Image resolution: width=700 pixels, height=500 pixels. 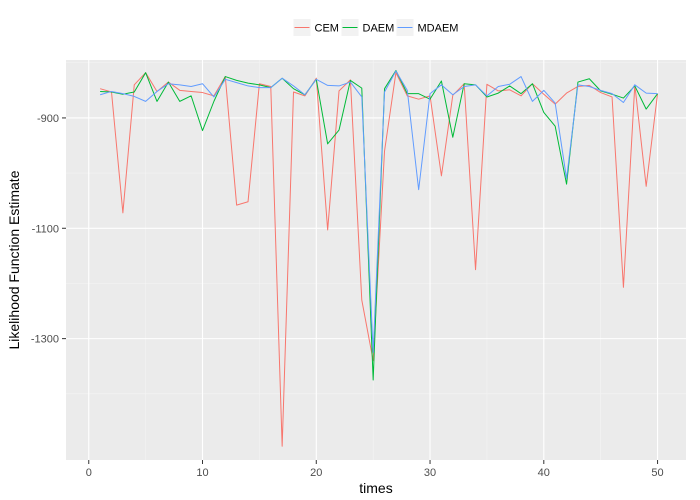 I want to click on y-axis: -900 -1100 -1300, so click(x=48, y=229).